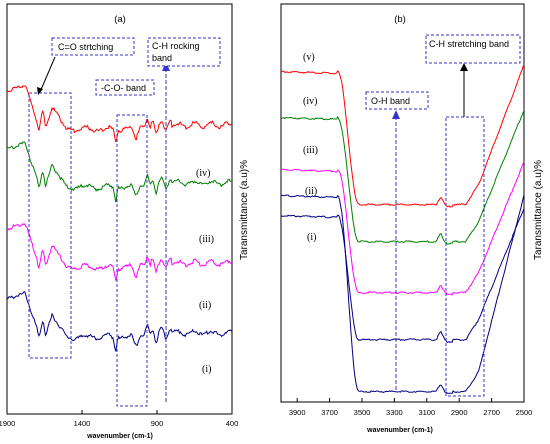 Image resolution: width=550 pixels, height=444 pixels. What do you see at coordinates (132, 260) in the screenshot?
I see `c-o-band-region` at bounding box center [132, 260].